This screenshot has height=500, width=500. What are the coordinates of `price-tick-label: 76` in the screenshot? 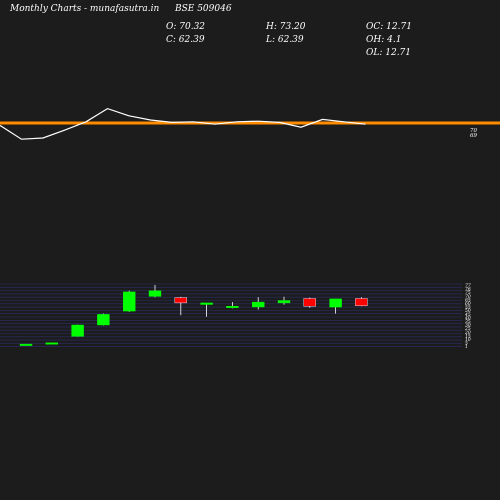 It's located at (468, 290).